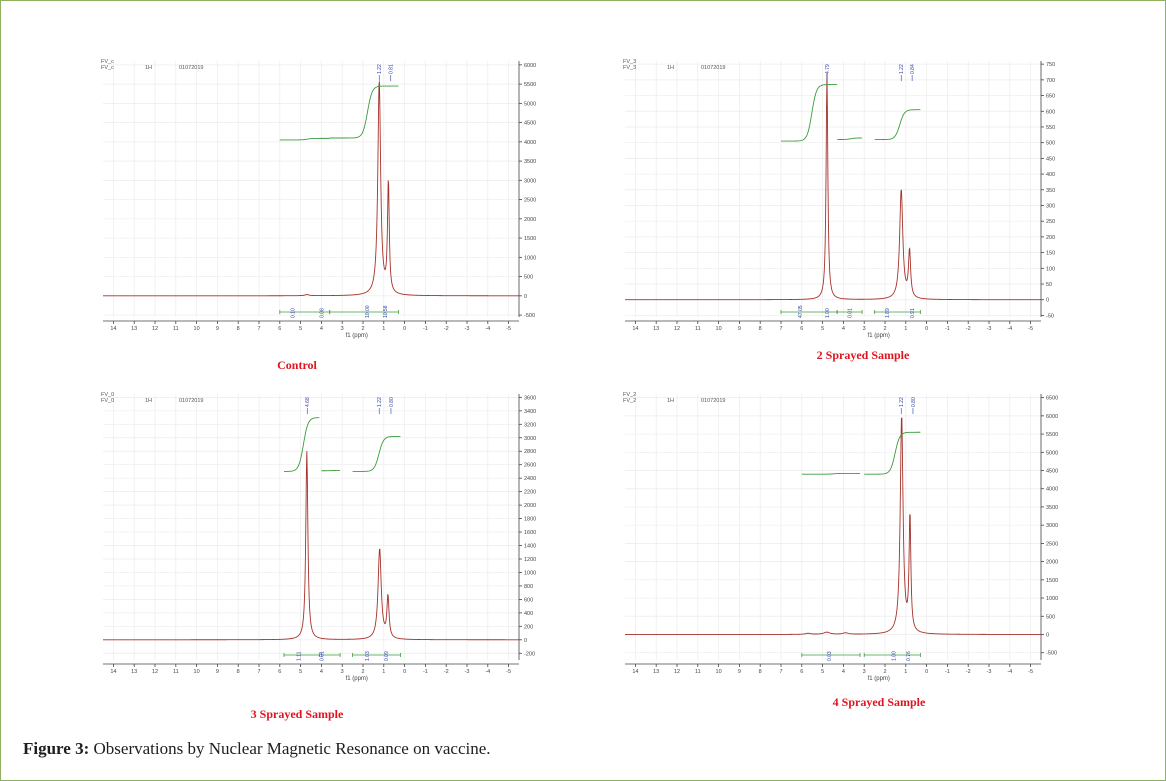  Describe the element at coordinates (530, 104) in the screenshot. I see `y-tick-label: 5000` at that location.